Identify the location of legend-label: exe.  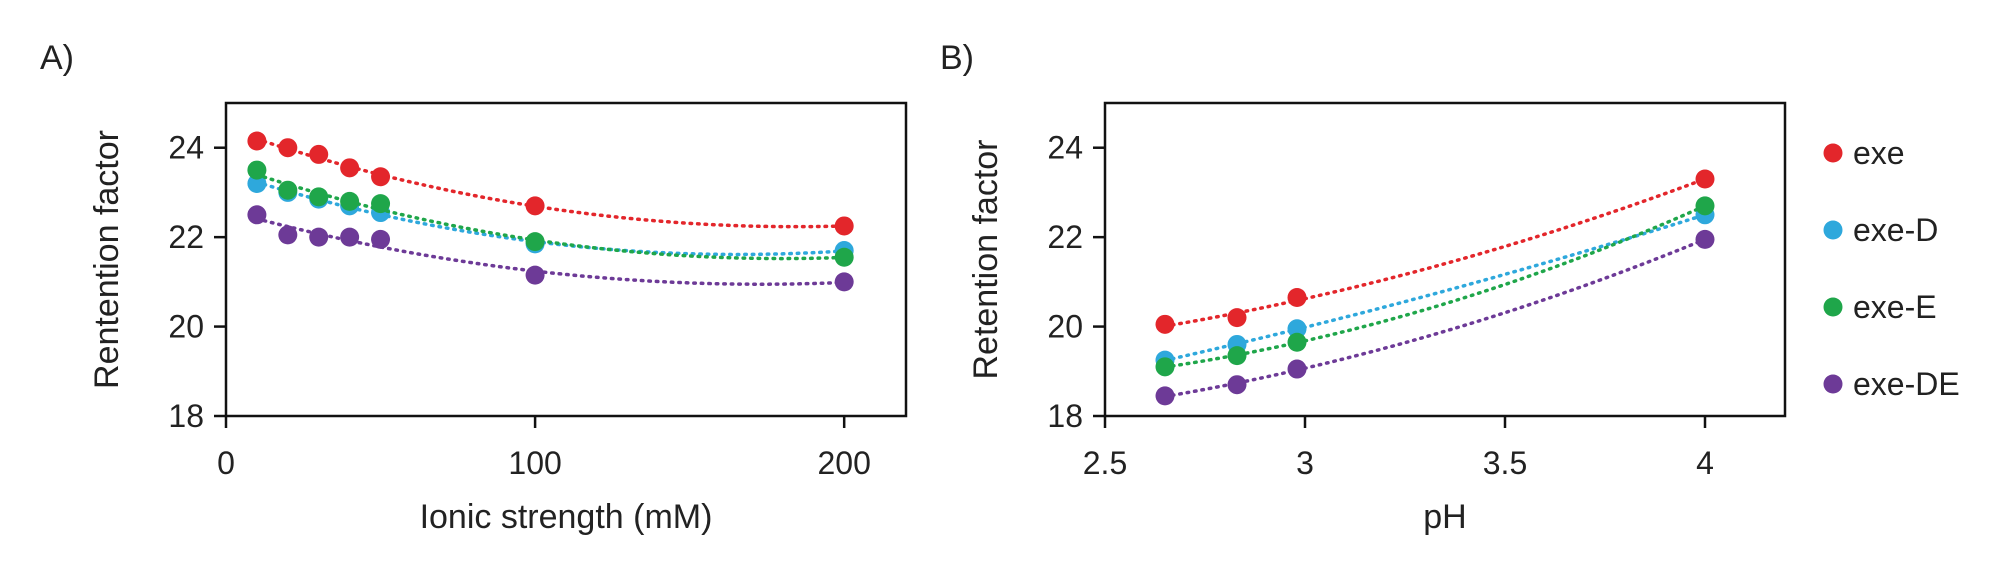
(1879, 153).